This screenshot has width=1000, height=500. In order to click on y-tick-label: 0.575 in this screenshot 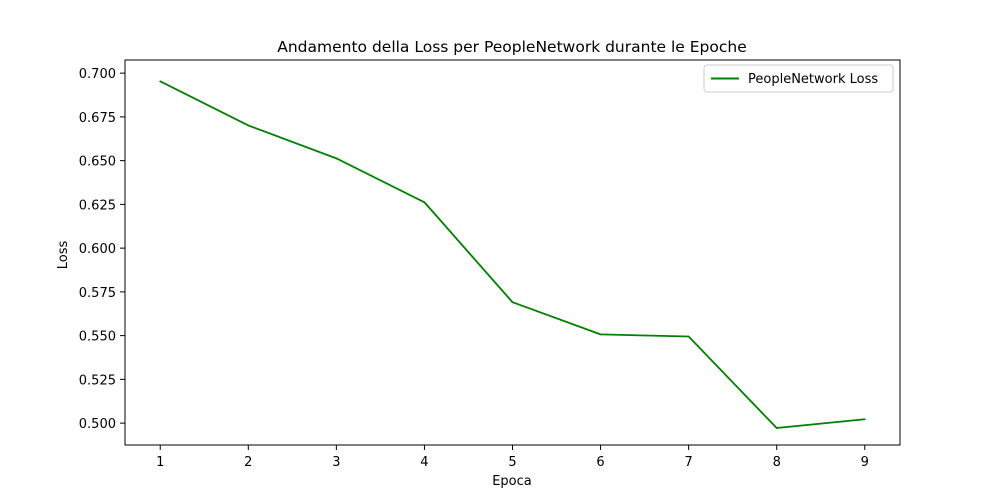, I will do `click(97, 293)`.